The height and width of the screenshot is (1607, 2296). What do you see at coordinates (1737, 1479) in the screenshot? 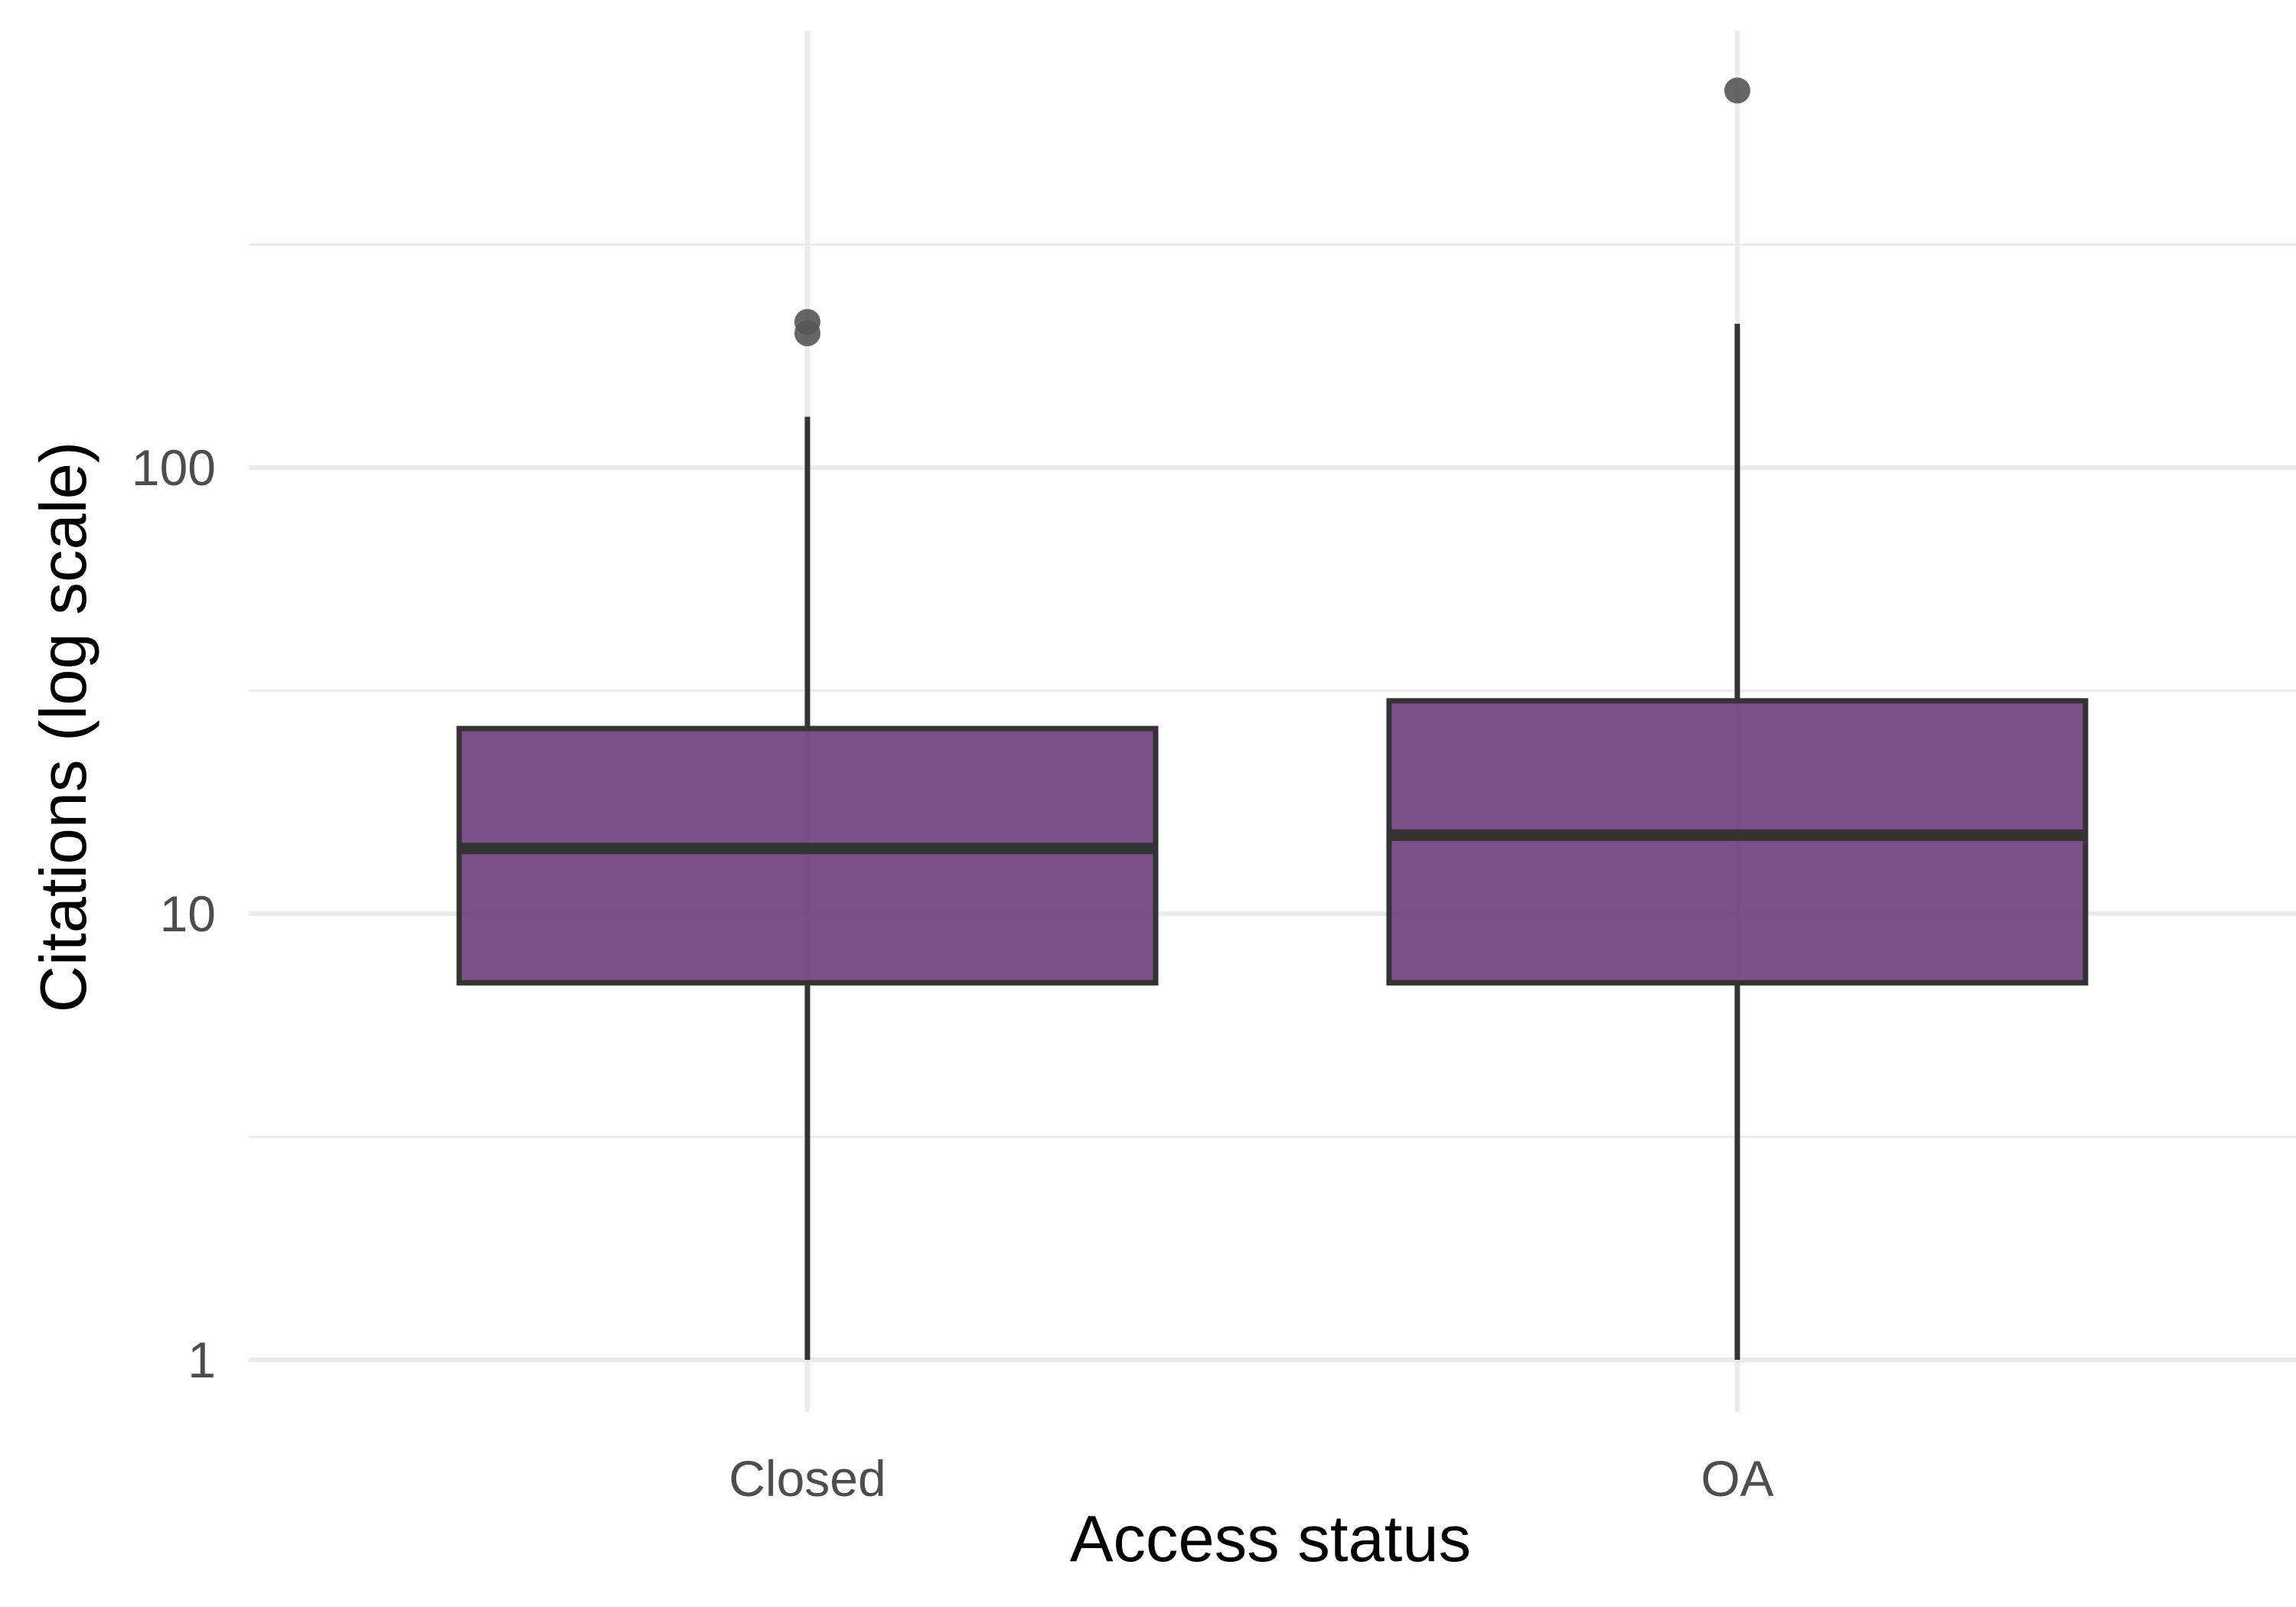
I see `x-tick-label: OA` at bounding box center [1737, 1479].